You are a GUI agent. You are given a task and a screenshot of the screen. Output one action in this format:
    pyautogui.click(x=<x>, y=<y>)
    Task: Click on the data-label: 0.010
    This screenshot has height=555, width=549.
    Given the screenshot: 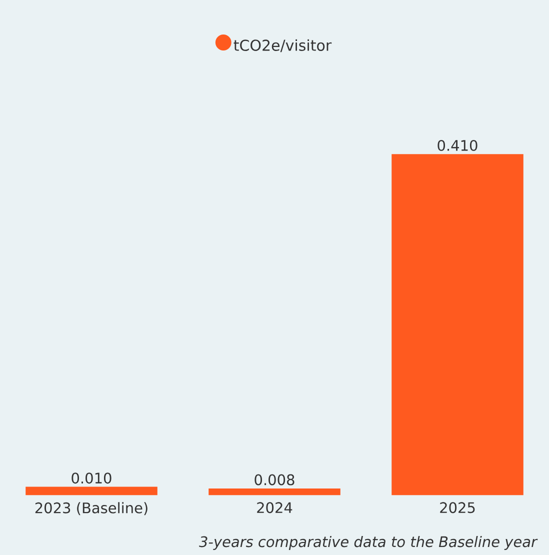 What is the action you would take?
    pyautogui.click(x=92, y=478)
    